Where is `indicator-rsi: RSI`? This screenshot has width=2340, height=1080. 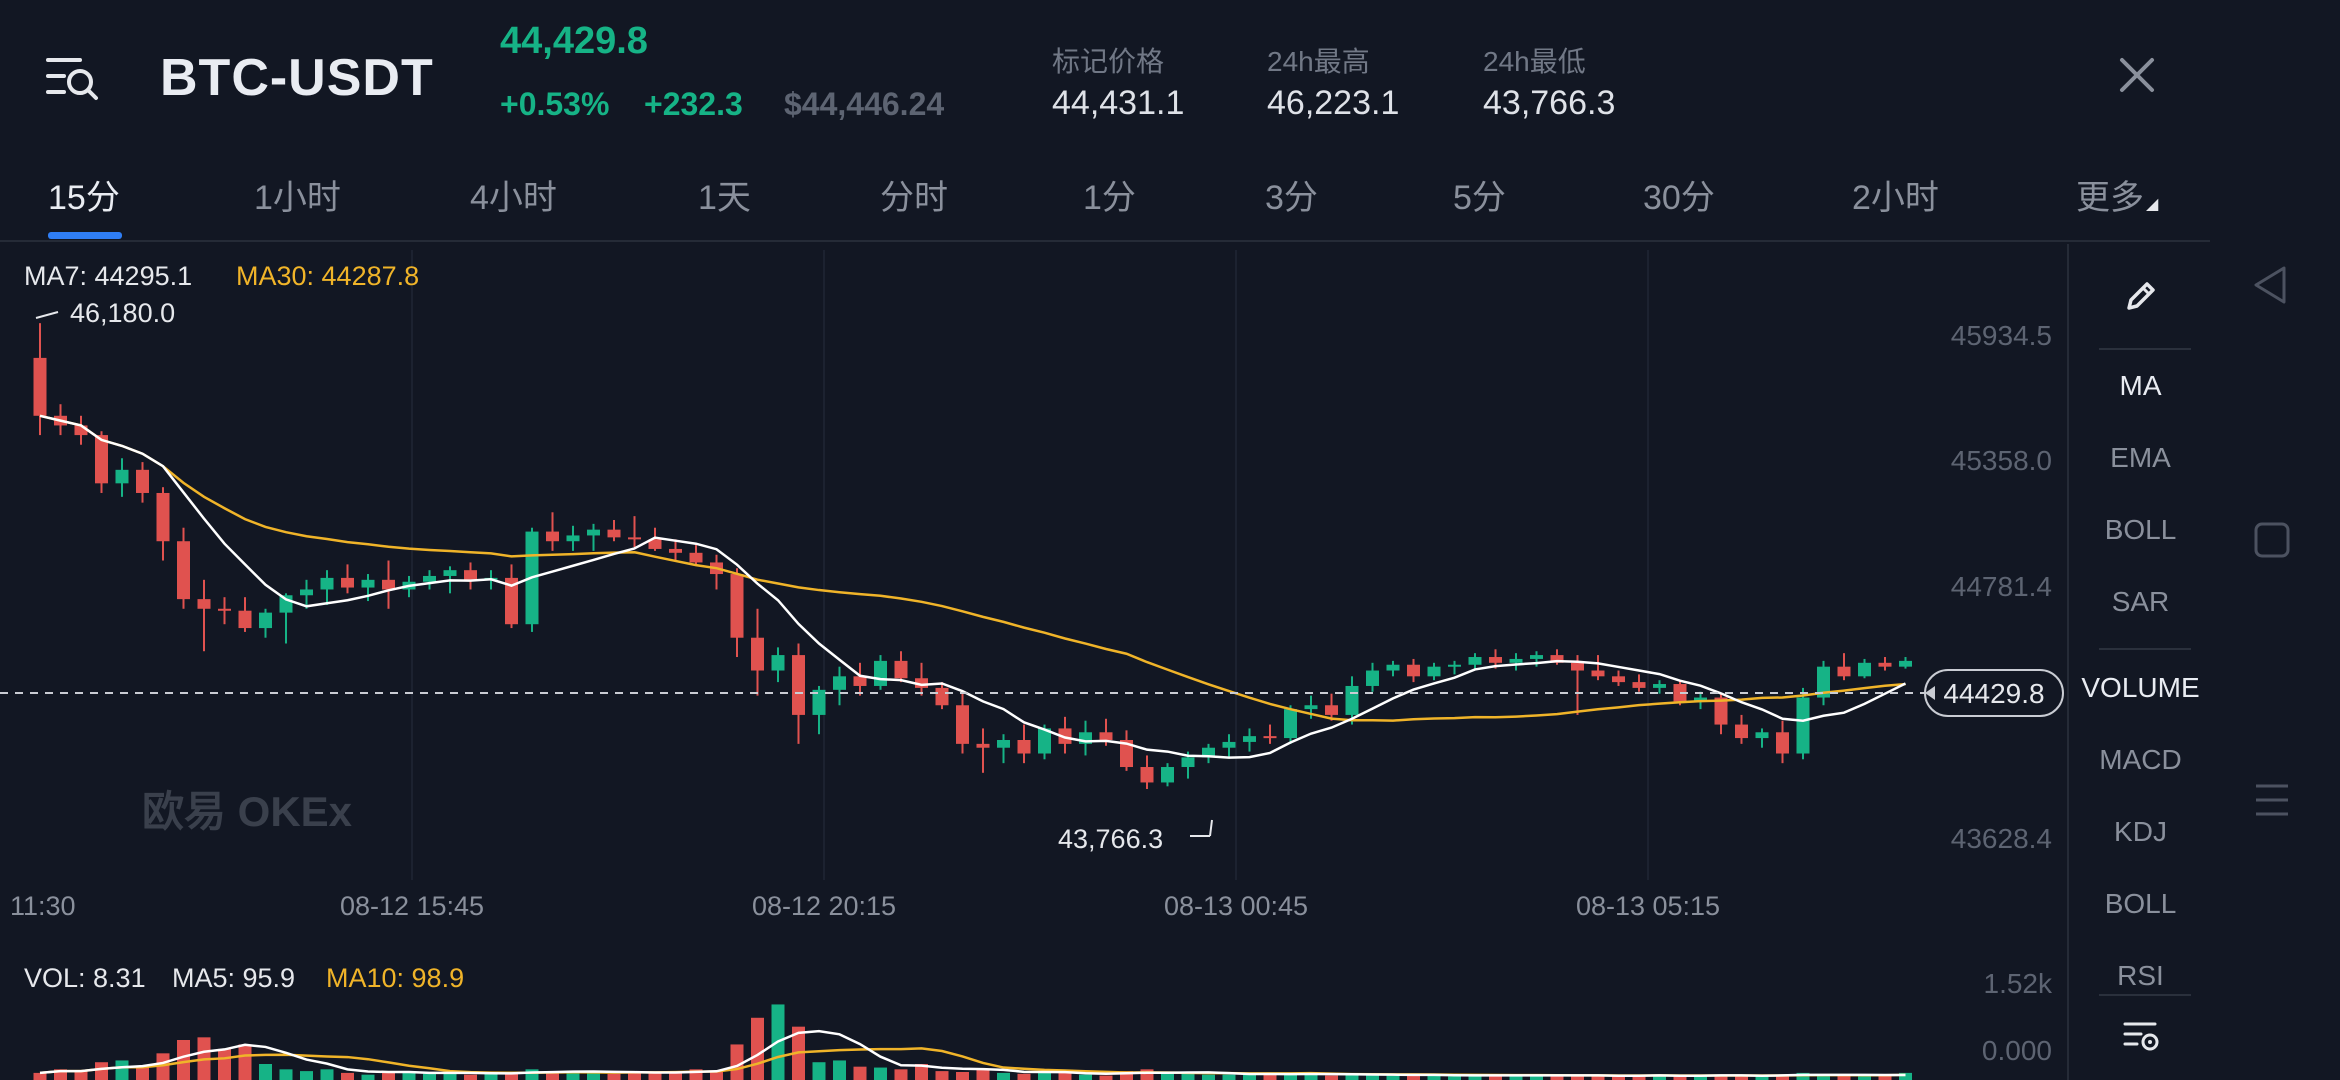 indicator-rsi: RSI is located at coordinates (2140, 975).